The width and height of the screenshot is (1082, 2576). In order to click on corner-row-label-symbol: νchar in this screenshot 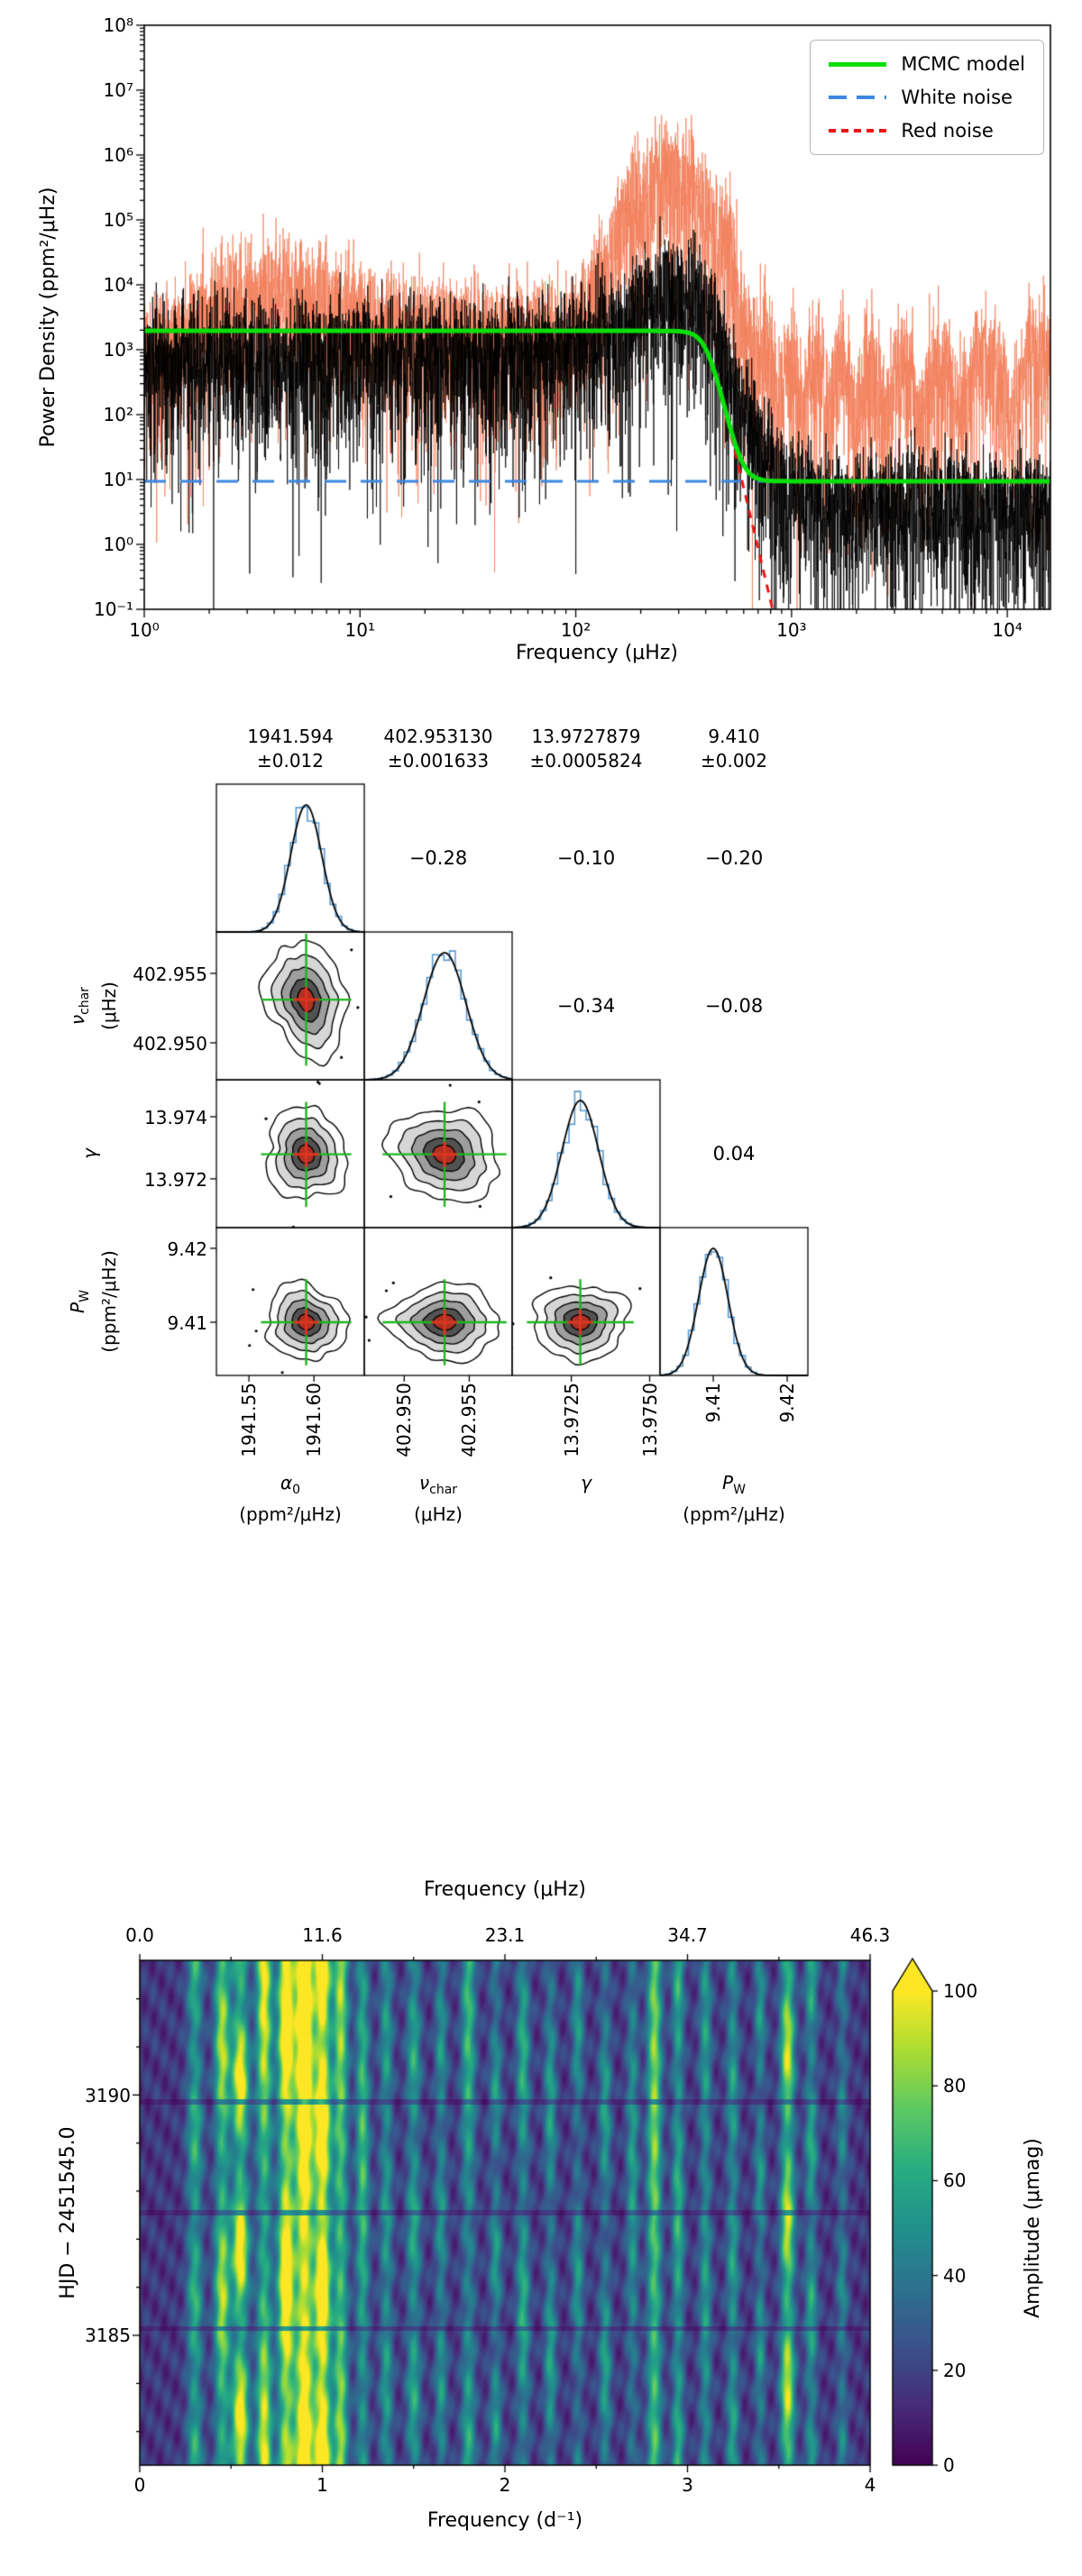, I will do `click(81, 1006)`.